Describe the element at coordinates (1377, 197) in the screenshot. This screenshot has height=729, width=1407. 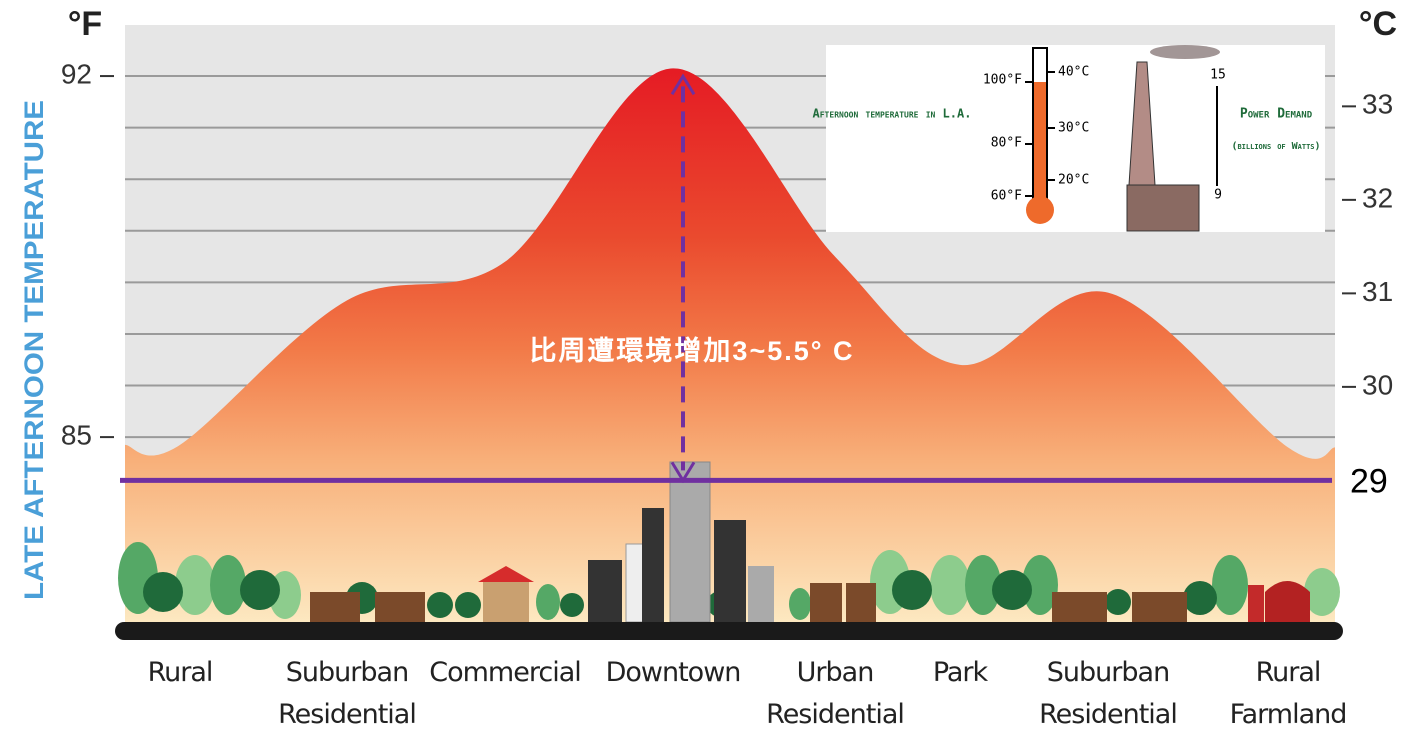
I see `y2-tick-label: 32` at that location.